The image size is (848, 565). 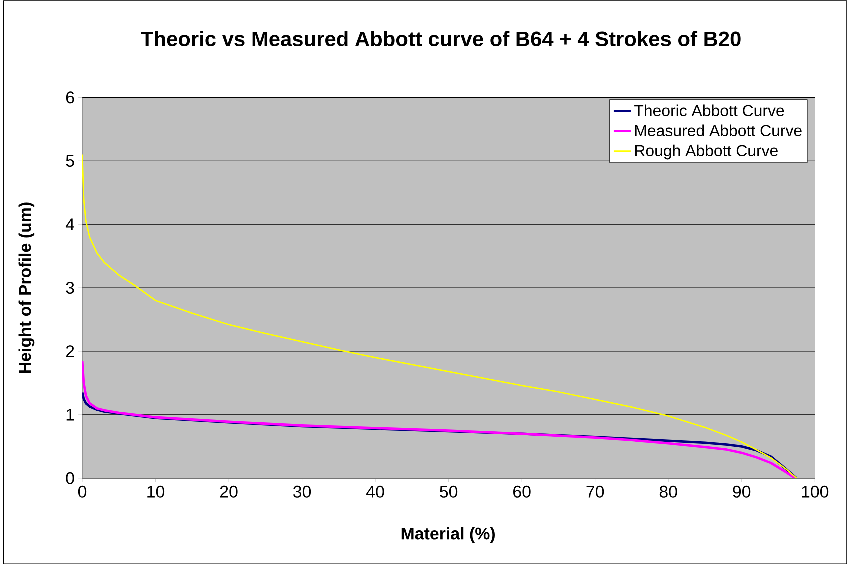 I want to click on x-tick-label: 70, so click(x=595, y=492).